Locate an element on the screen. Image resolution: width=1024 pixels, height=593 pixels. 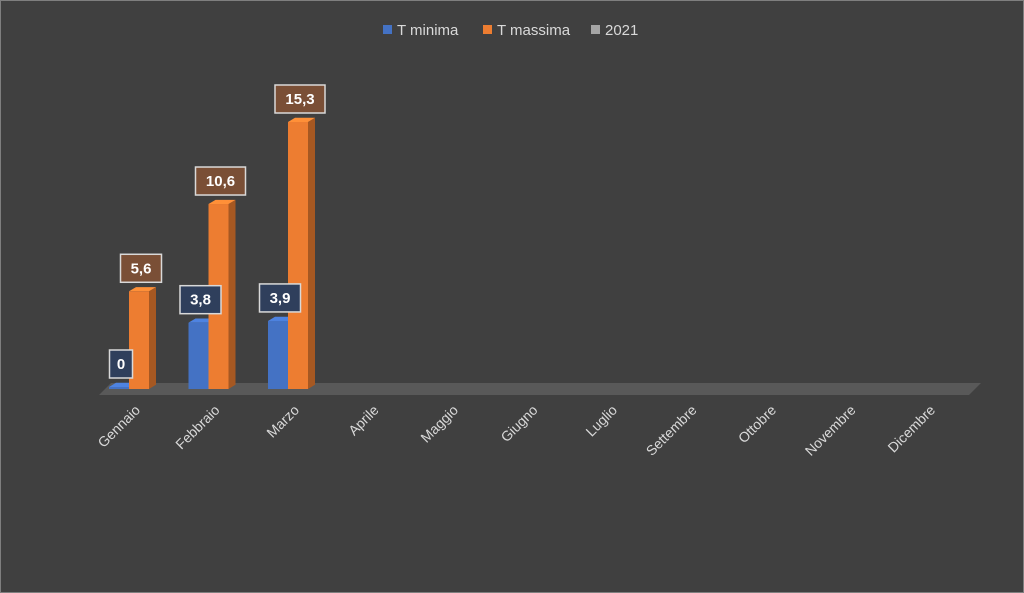
data-label: 3,8 is located at coordinates (200, 299).